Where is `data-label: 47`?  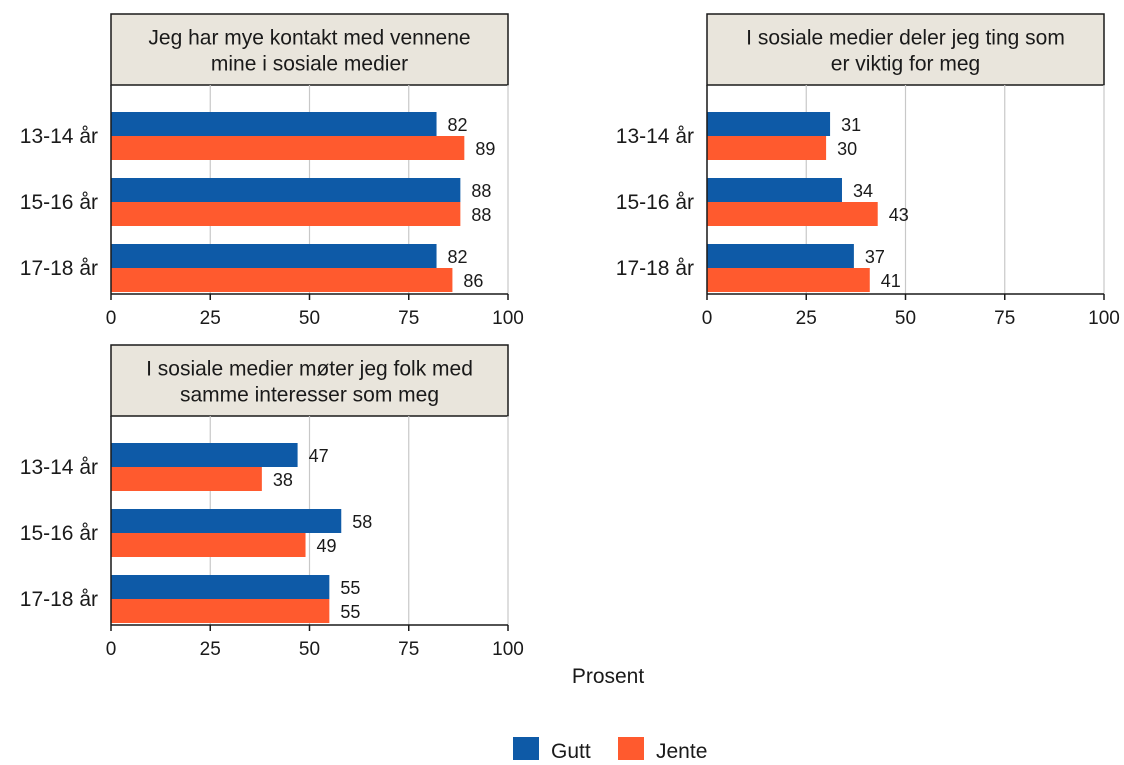 data-label: 47 is located at coordinates (319, 456).